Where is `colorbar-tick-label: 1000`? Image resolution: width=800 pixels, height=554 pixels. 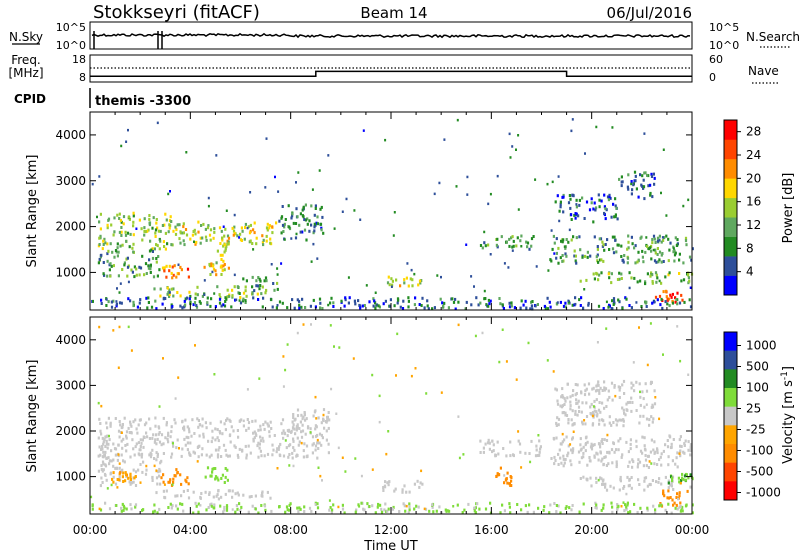 colorbar-tick-label: 1000 is located at coordinates (761, 346).